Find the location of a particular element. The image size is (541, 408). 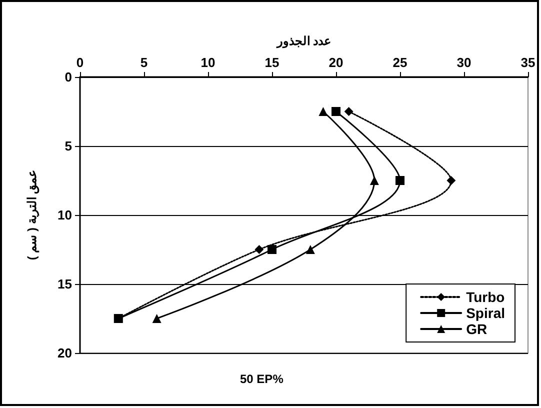

y-tick-label: 15 is located at coordinates (65, 284).